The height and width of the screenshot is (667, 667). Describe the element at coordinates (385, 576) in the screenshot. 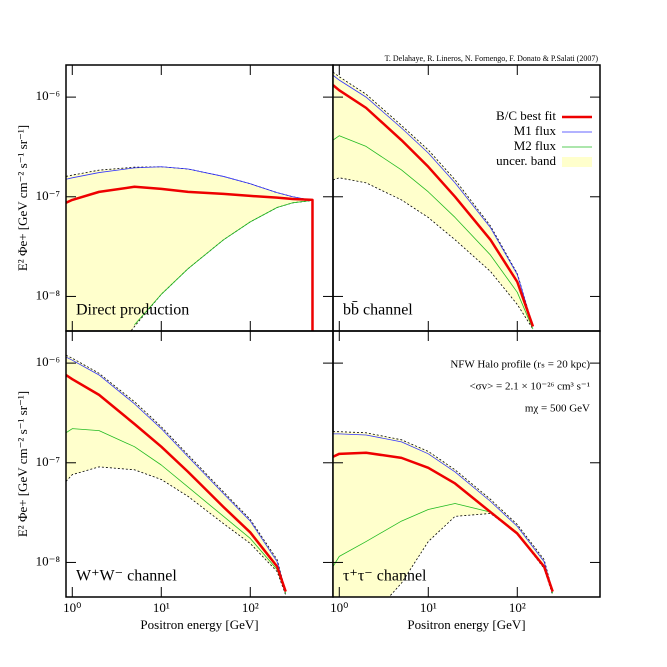

I see `panel-label: τ⁺τ⁻ channel` at that location.